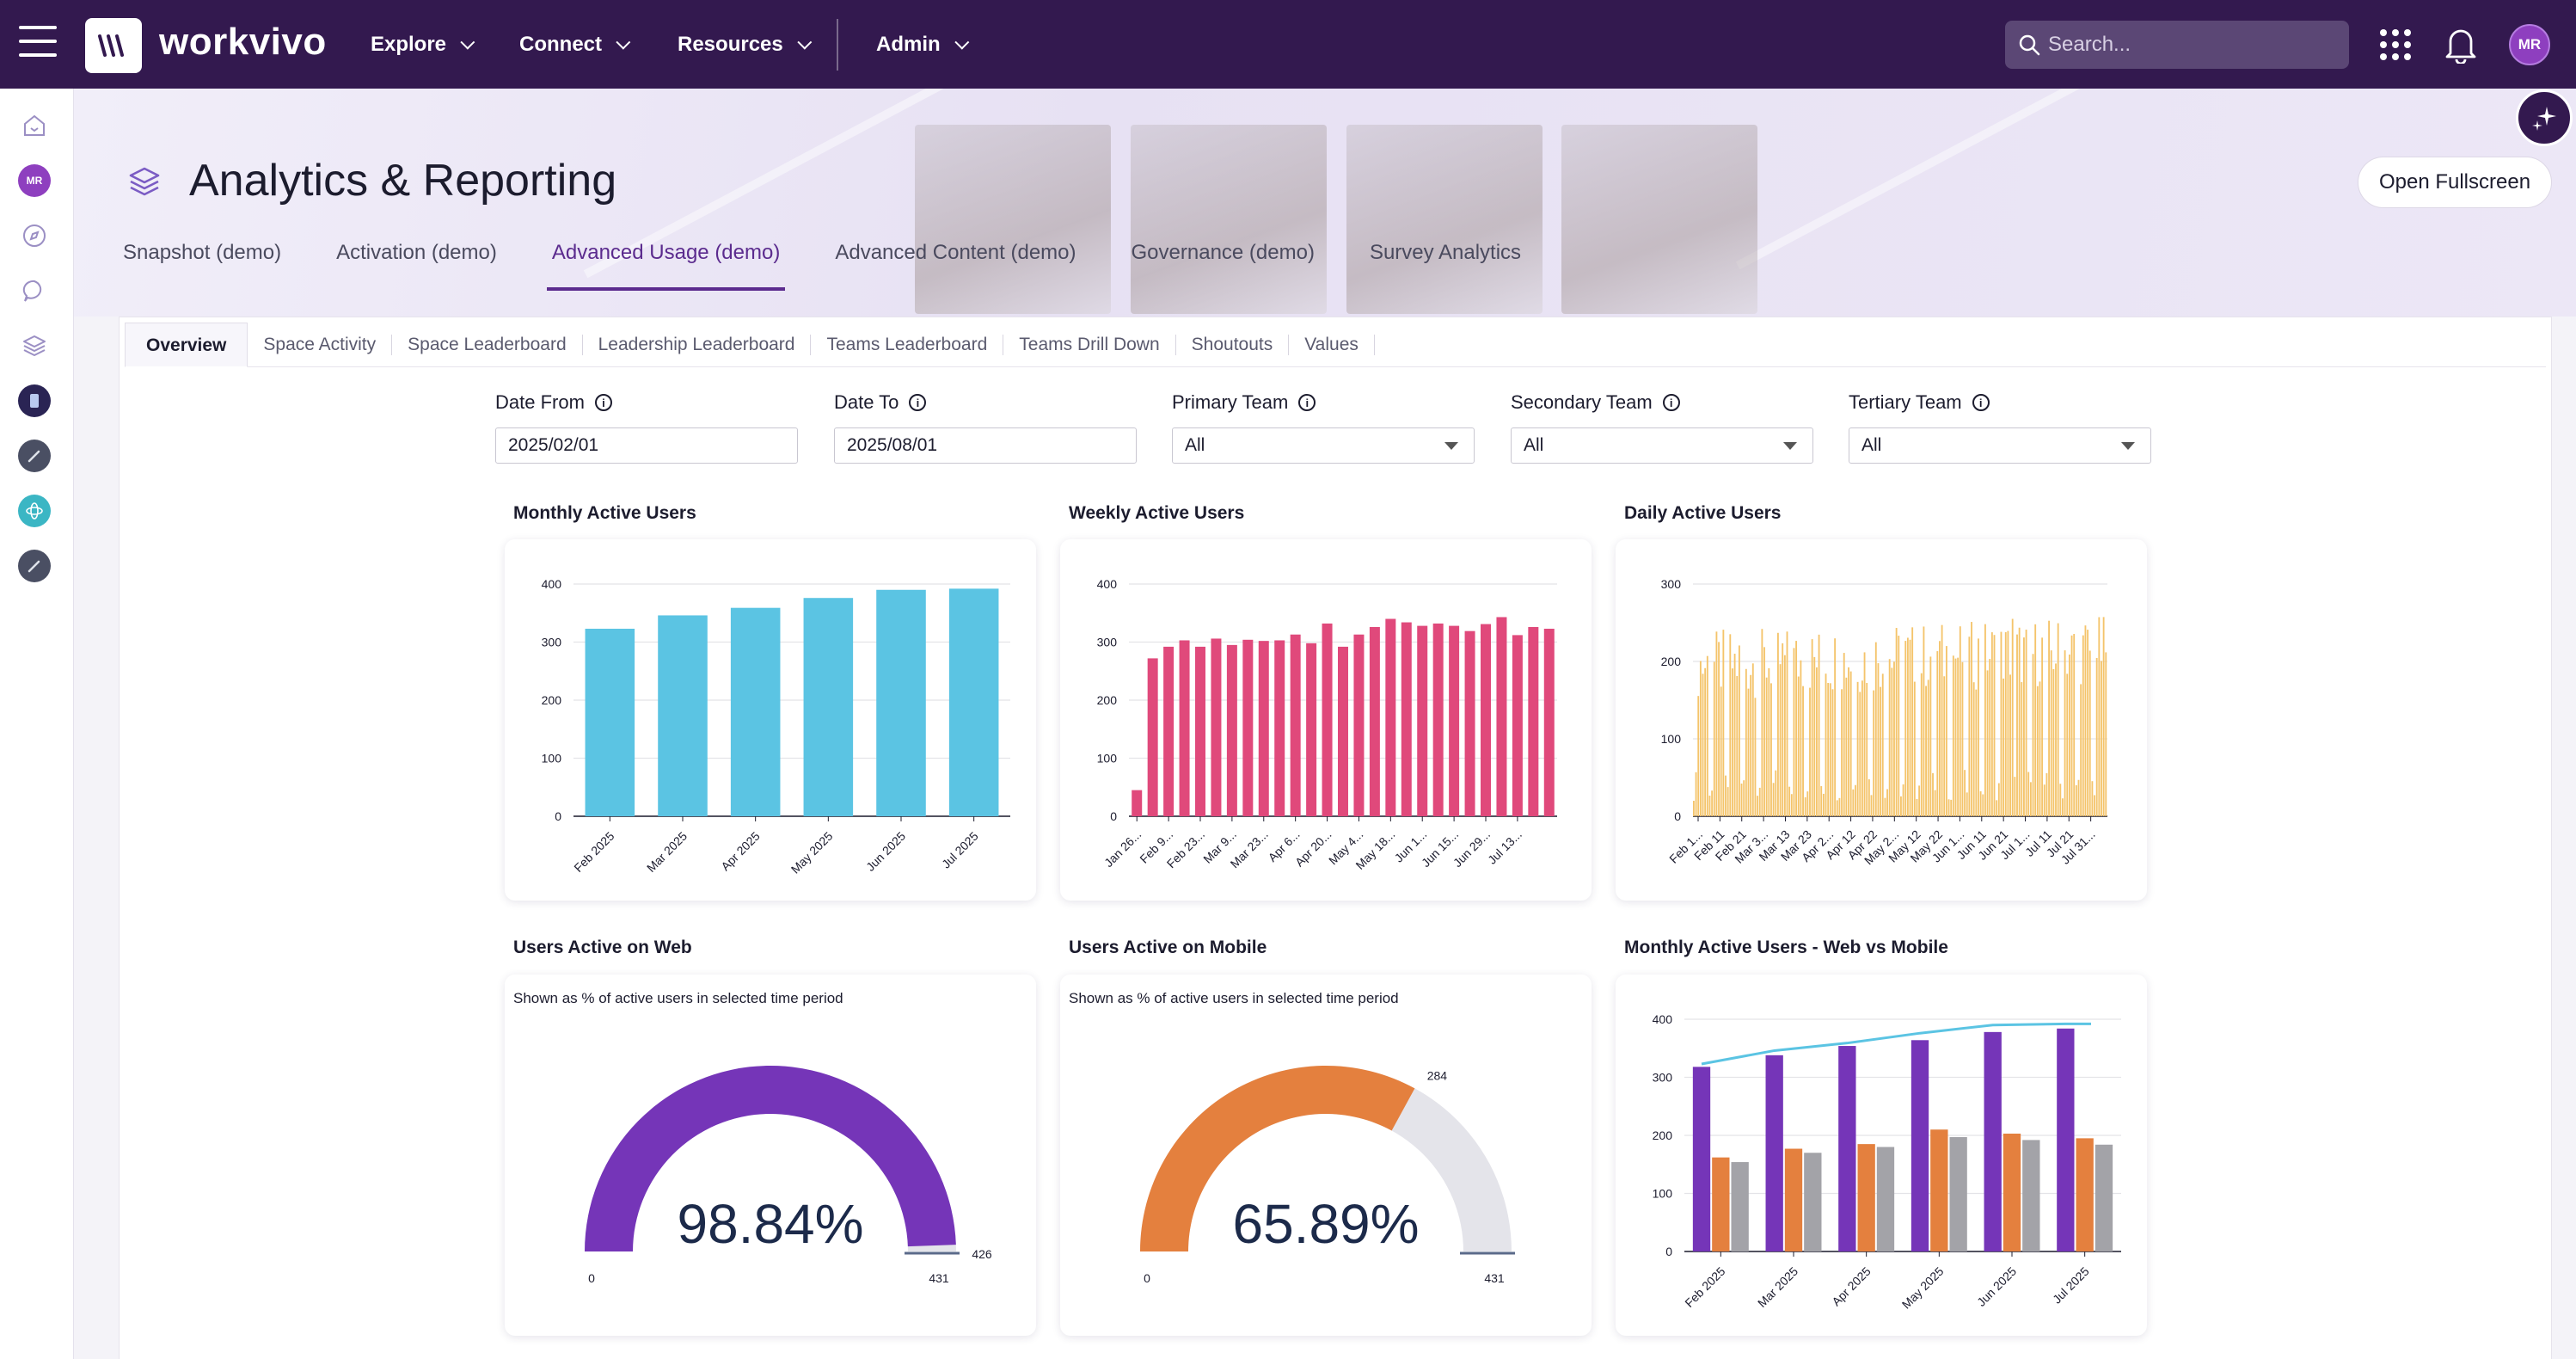  What do you see at coordinates (1323, 445) in the screenshot?
I see `primary-team-select: All` at bounding box center [1323, 445].